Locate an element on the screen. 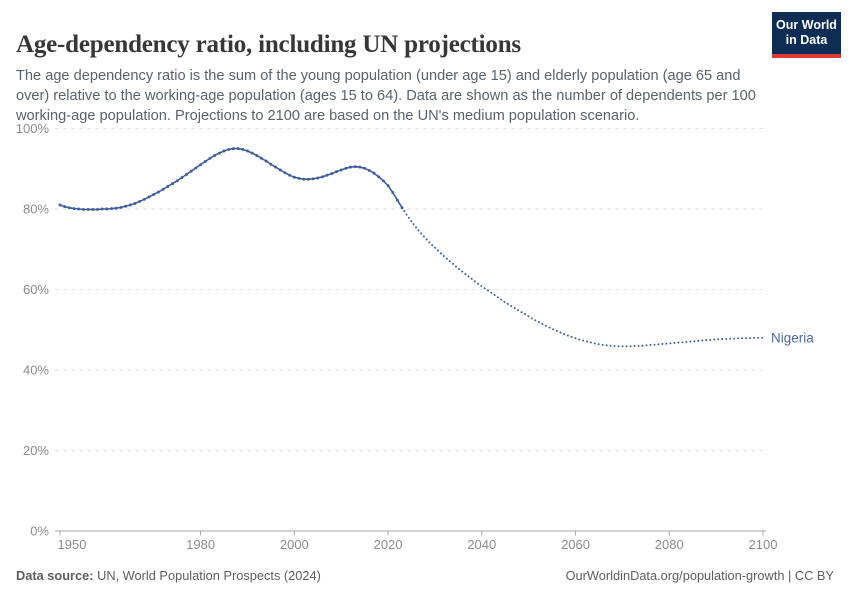 This screenshot has height=600, width=850. y-tick-label: 100% is located at coordinates (33, 128).